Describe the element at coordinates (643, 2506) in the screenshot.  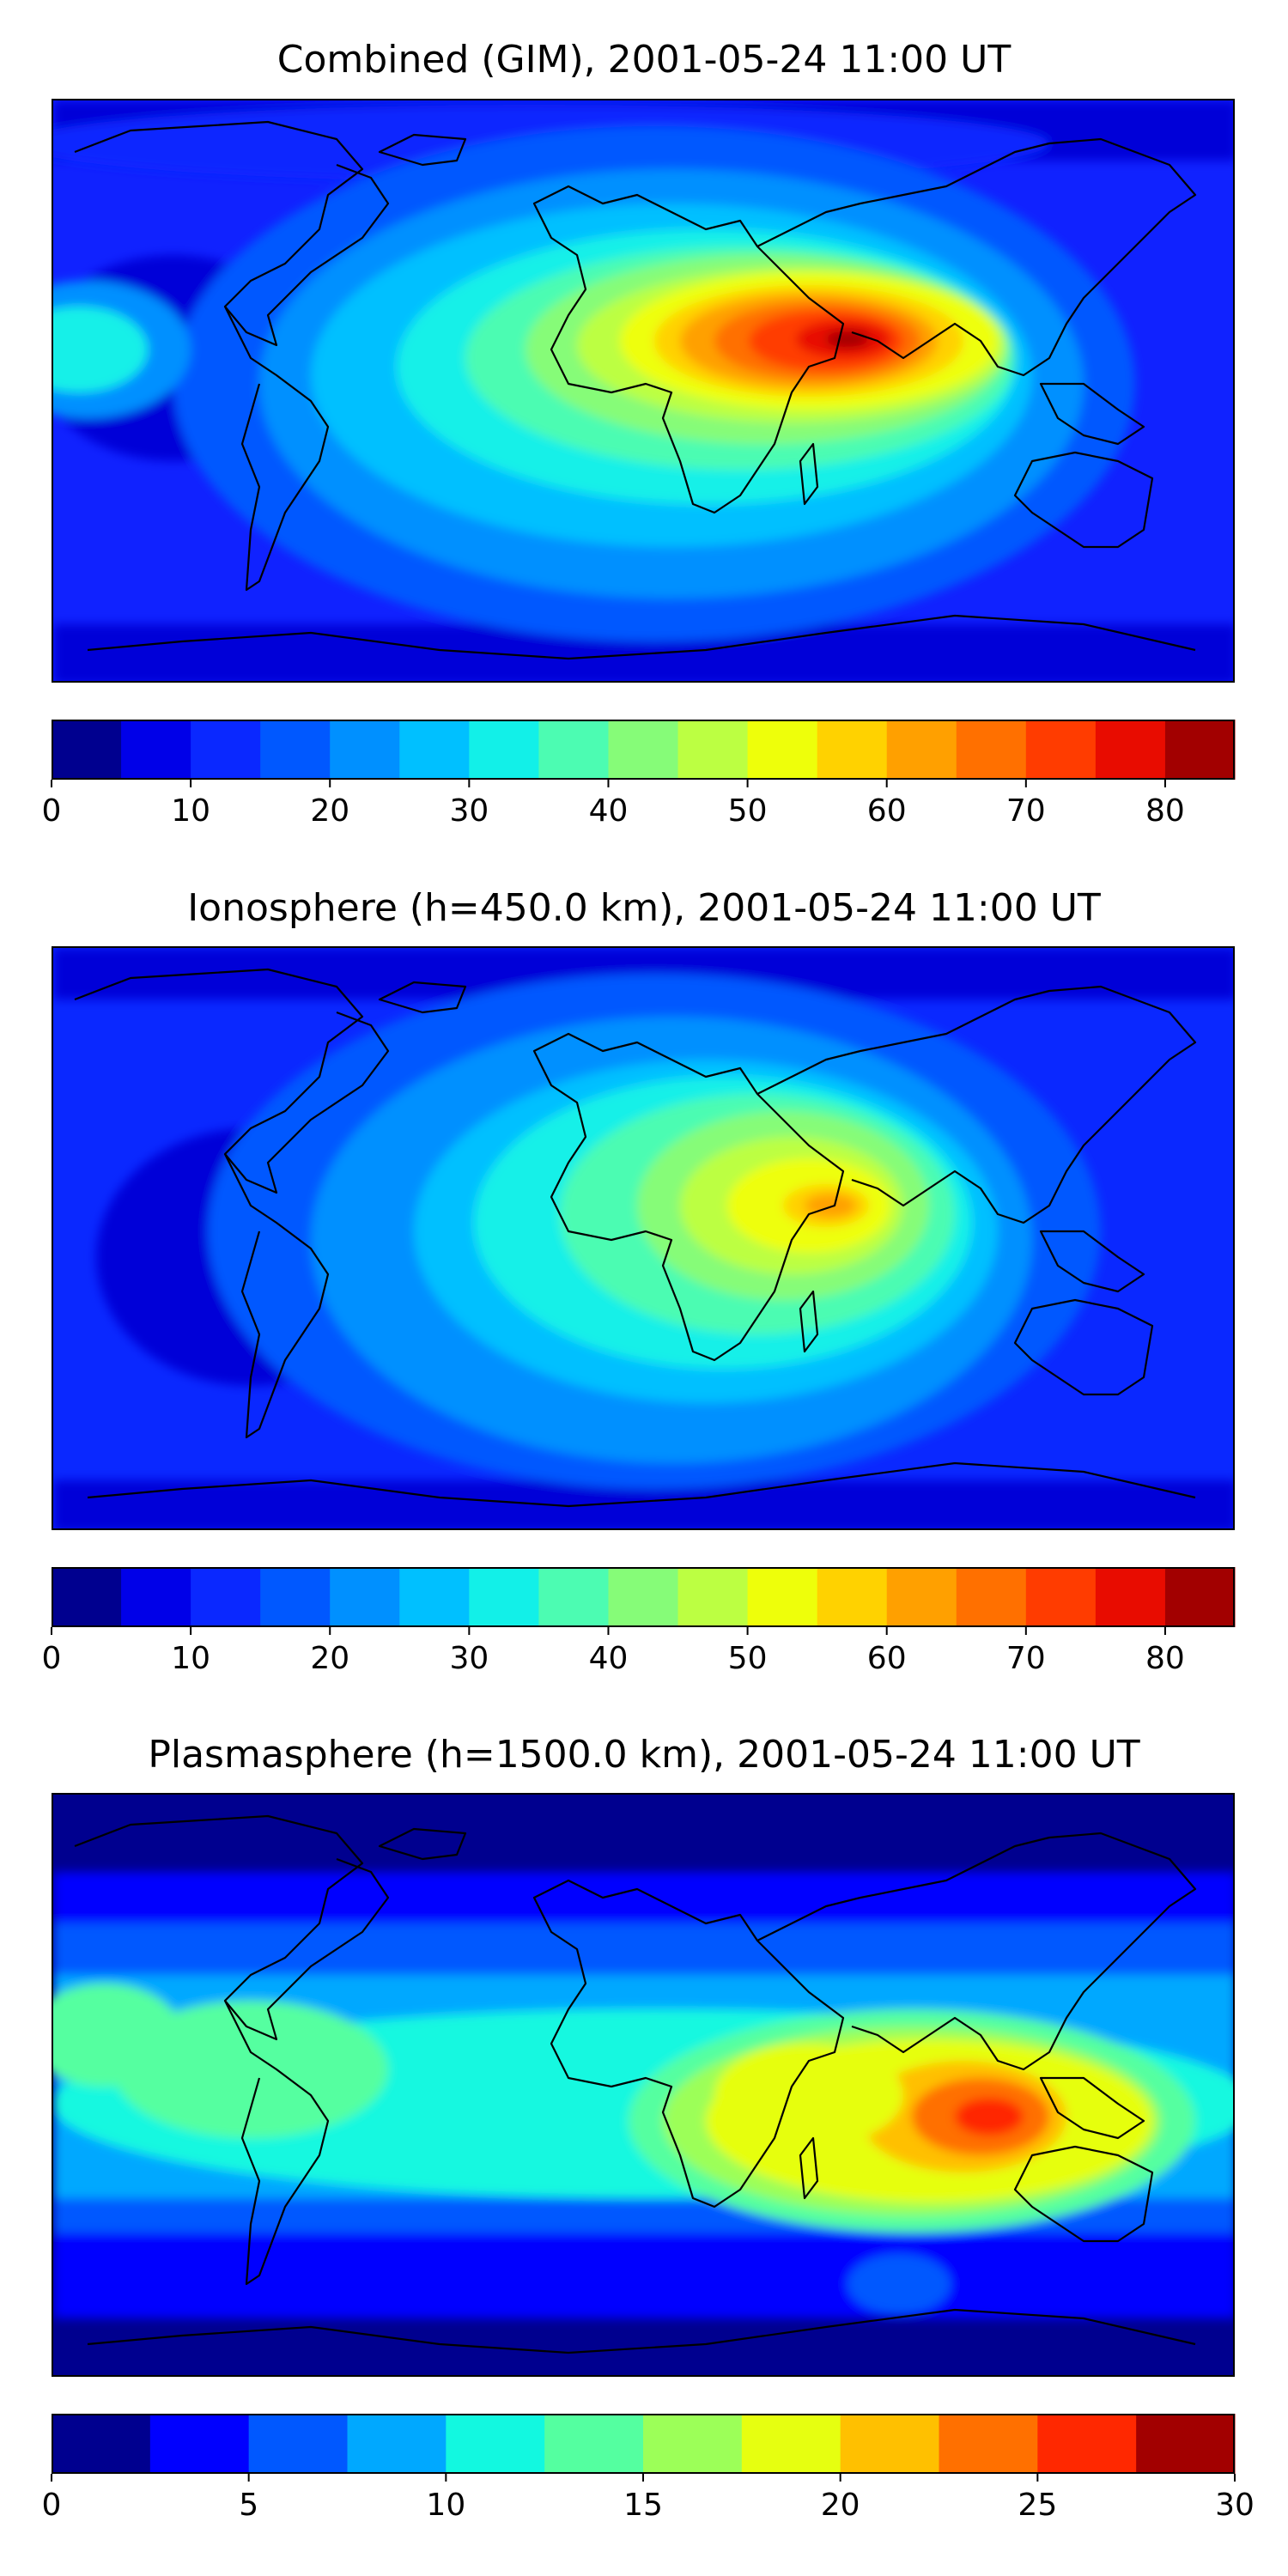
I see `colorbar-tick-label: 15` at that location.